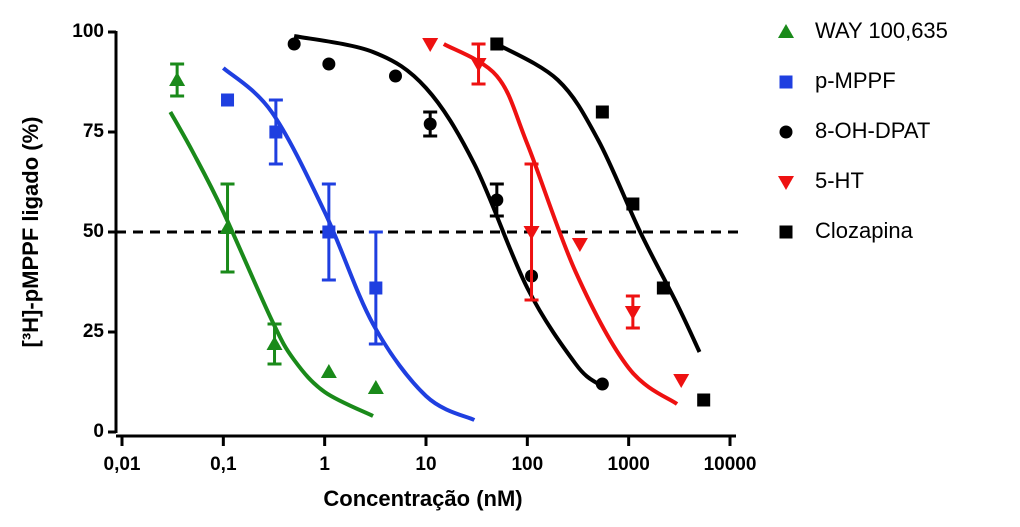  I want to click on x-tick-label: 1000, so click(629, 464).